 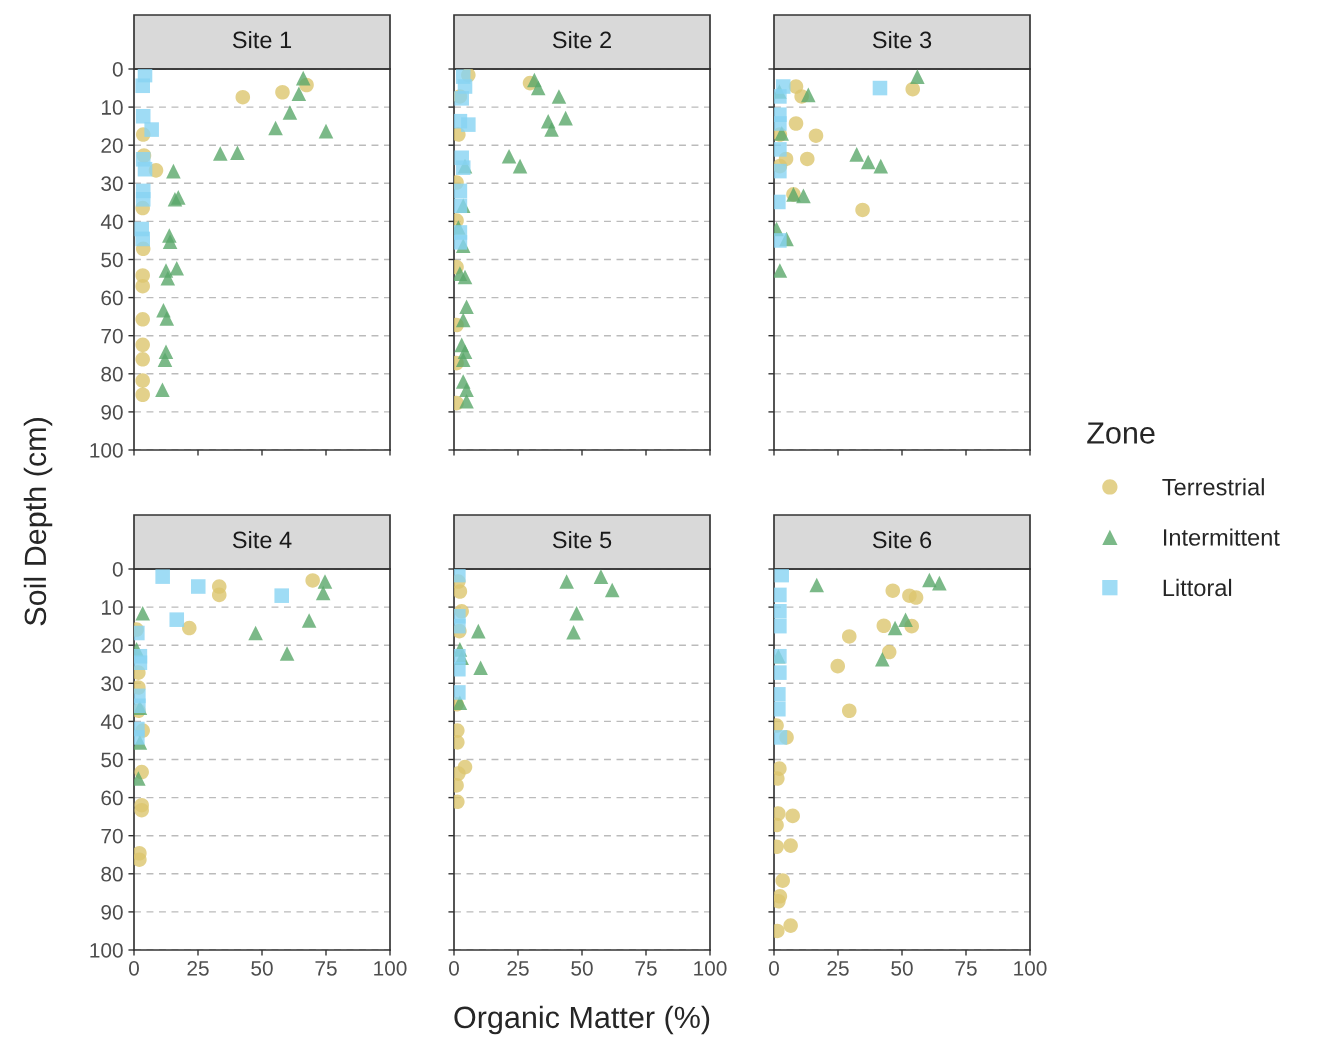 What do you see at coordinates (1221, 537) in the screenshot?
I see `legend-label: Intermittent` at bounding box center [1221, 537].